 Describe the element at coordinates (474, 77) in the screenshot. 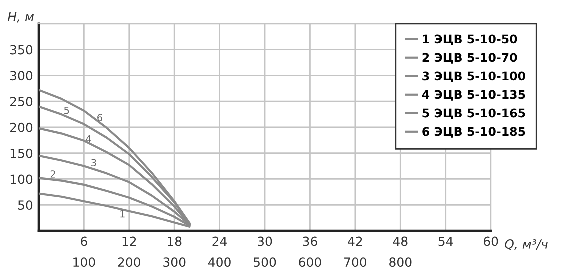

I see `legend-label: 3 ЭЦВ 5-10-100` at that location.